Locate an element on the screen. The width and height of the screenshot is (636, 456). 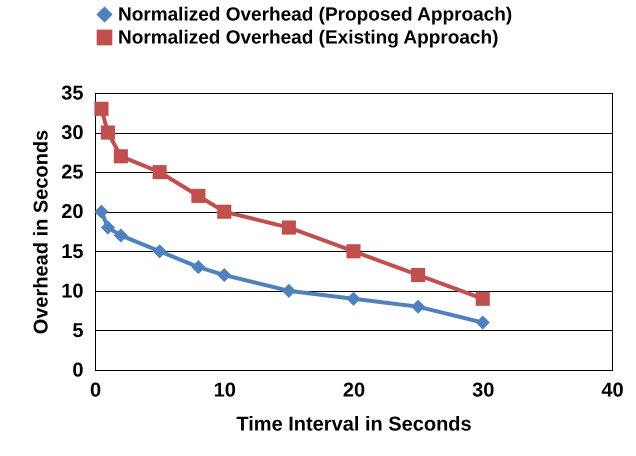
y-tick-label: 20 is located at coordinates (72, 212).